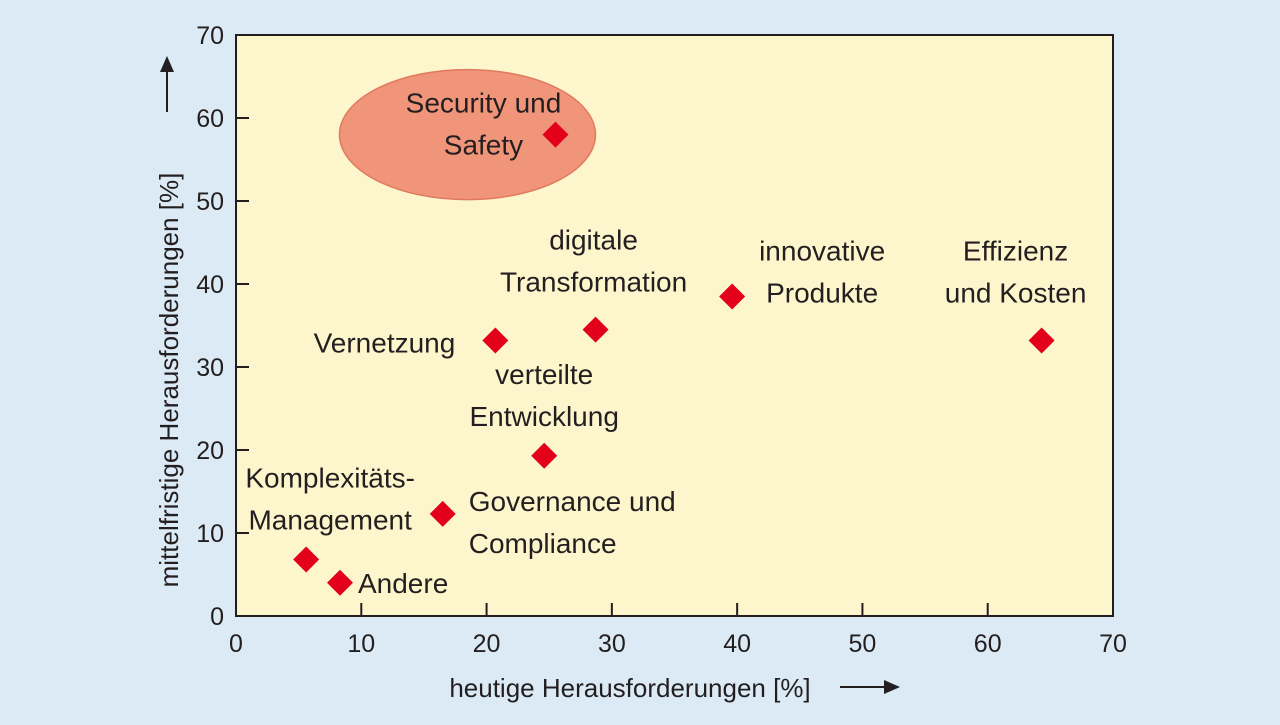 This screenshot has height=725, width=1280. What do you see at coordinates (385, 342) in the screenshot?
I see `point-label-vernetzung: Vernetzung` at bounding box center [385, 342].